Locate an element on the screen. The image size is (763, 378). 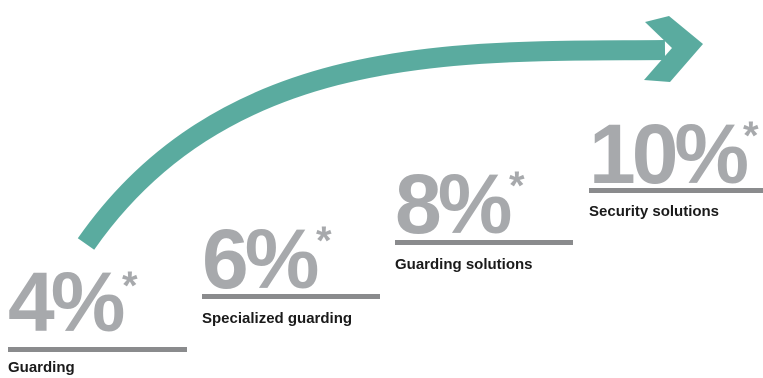
step-label: Security solutions is located at coordinates (654, 211).